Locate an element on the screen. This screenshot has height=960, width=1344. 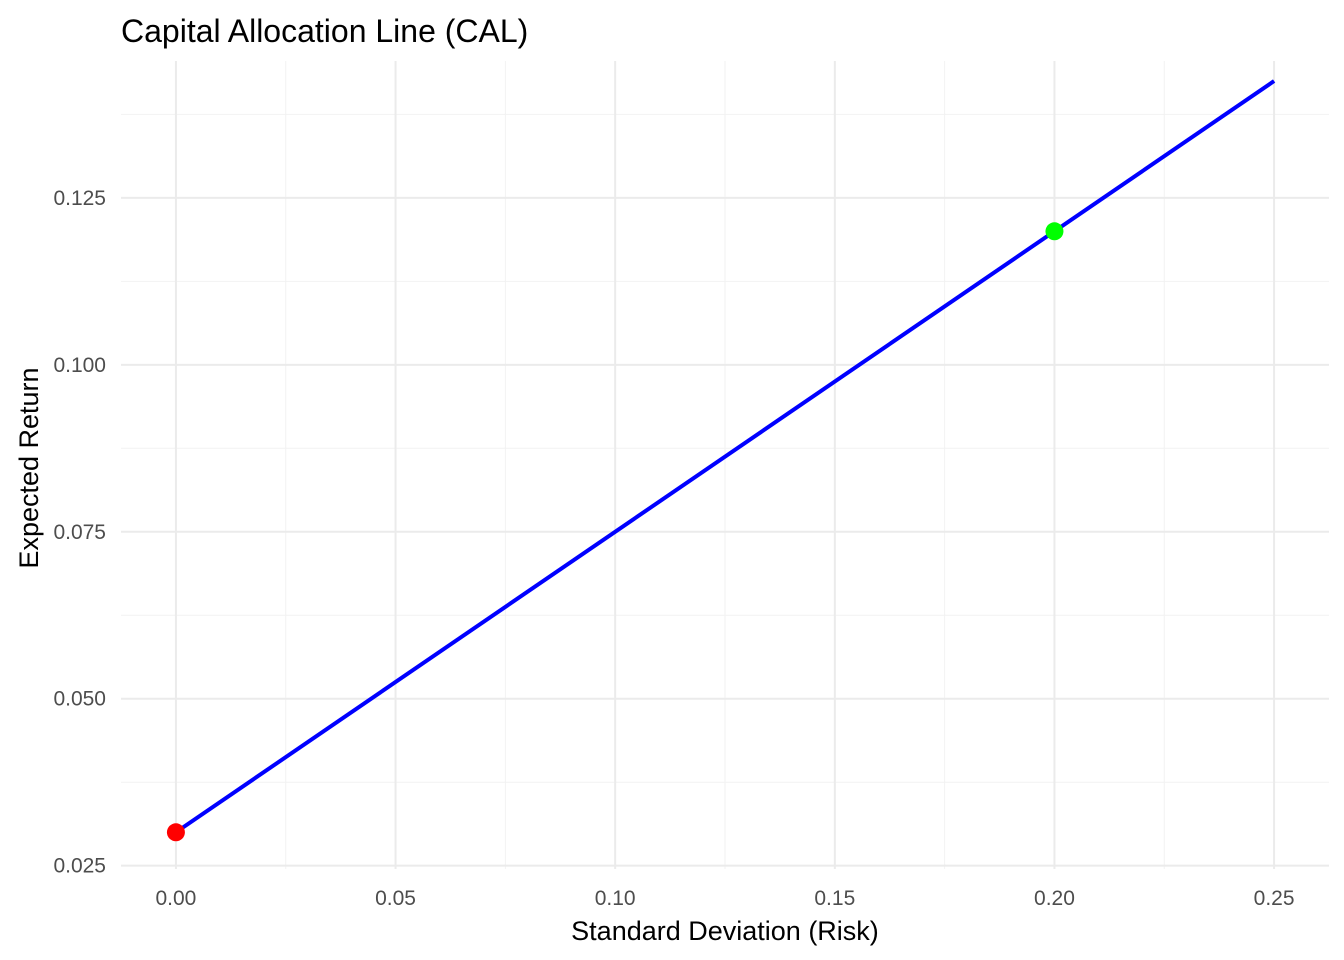
chart-title: Capital Allocation Line (CAL) is located at coordinates (324, 31).